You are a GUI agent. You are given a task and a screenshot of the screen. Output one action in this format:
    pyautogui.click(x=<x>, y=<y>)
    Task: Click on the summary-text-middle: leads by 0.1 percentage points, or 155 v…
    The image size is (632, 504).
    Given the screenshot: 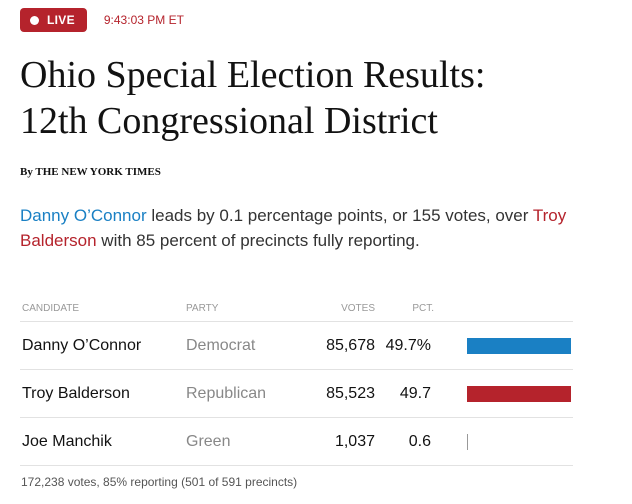 What is the action you would take?
    pyautogui.click(x=339, y=215)
    